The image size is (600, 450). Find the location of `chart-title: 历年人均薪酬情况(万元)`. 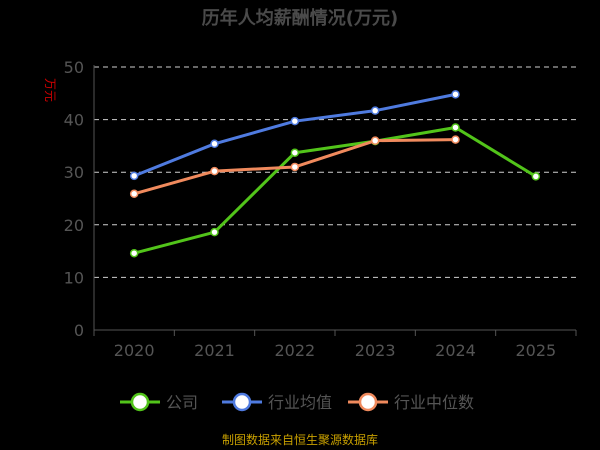

chart-title: 历年人均薪酬情况(万元) is located at coordinates (300, 18).